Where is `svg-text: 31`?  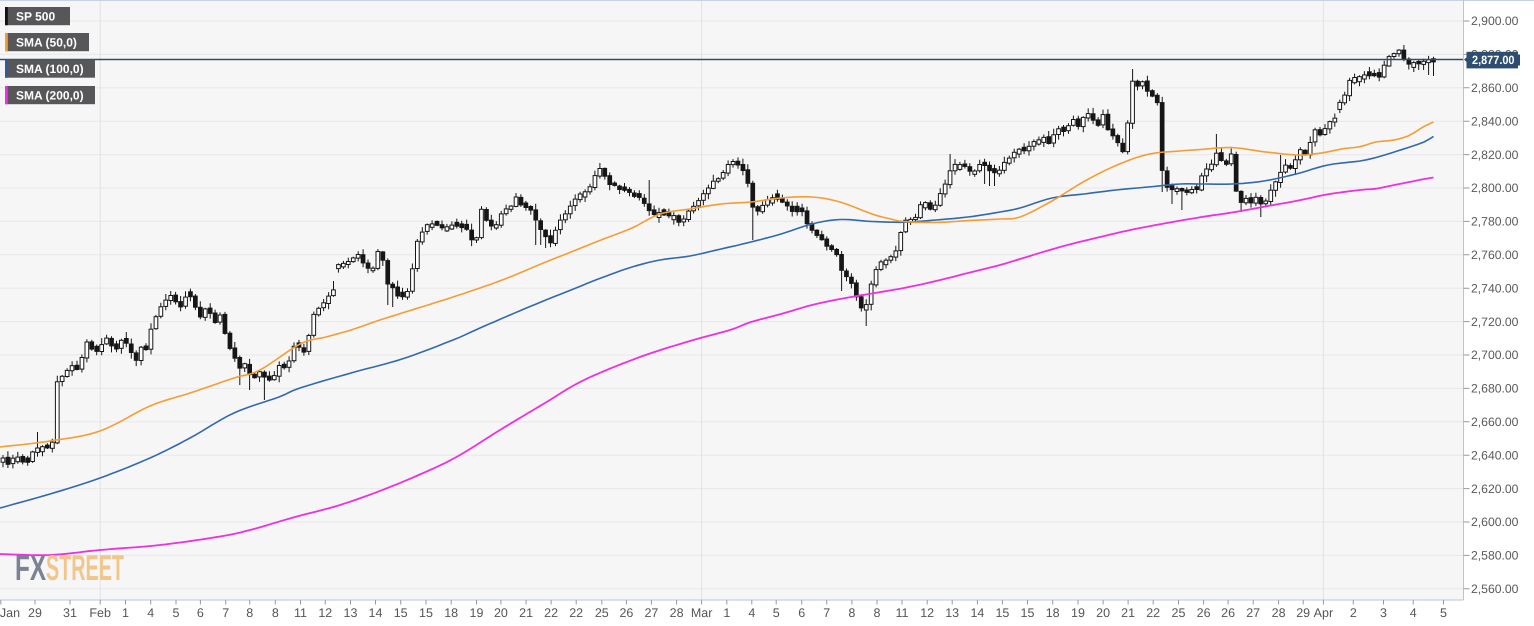
svg-text: 31 is located at coordinates (70, 613).